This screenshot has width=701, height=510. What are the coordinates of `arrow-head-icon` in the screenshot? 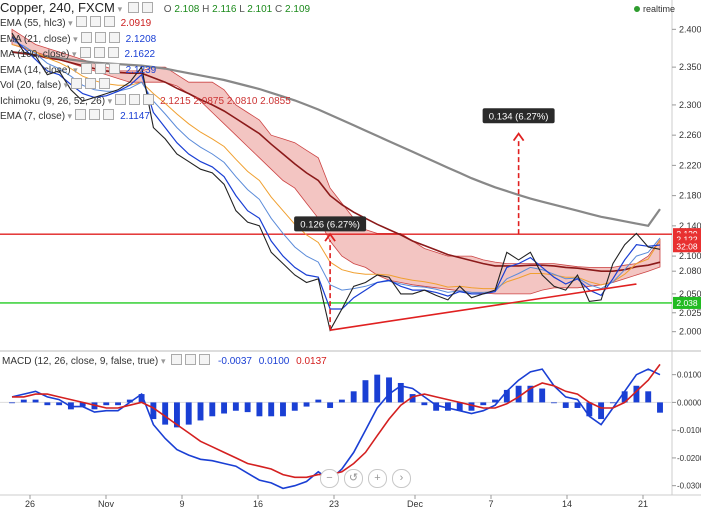 It's located at (518, 137).